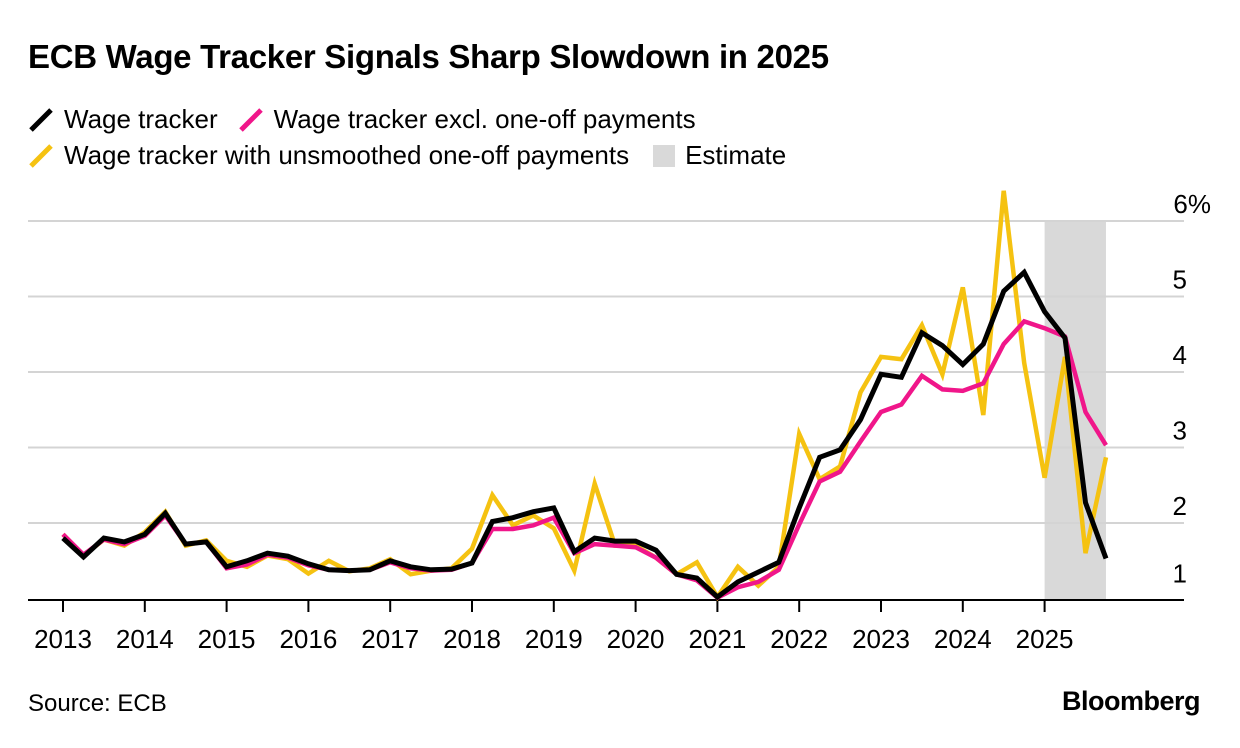 This screenshot has height=748, width=1240. I want to click on legend-label-estimate: Estimate, so click(736, 155).